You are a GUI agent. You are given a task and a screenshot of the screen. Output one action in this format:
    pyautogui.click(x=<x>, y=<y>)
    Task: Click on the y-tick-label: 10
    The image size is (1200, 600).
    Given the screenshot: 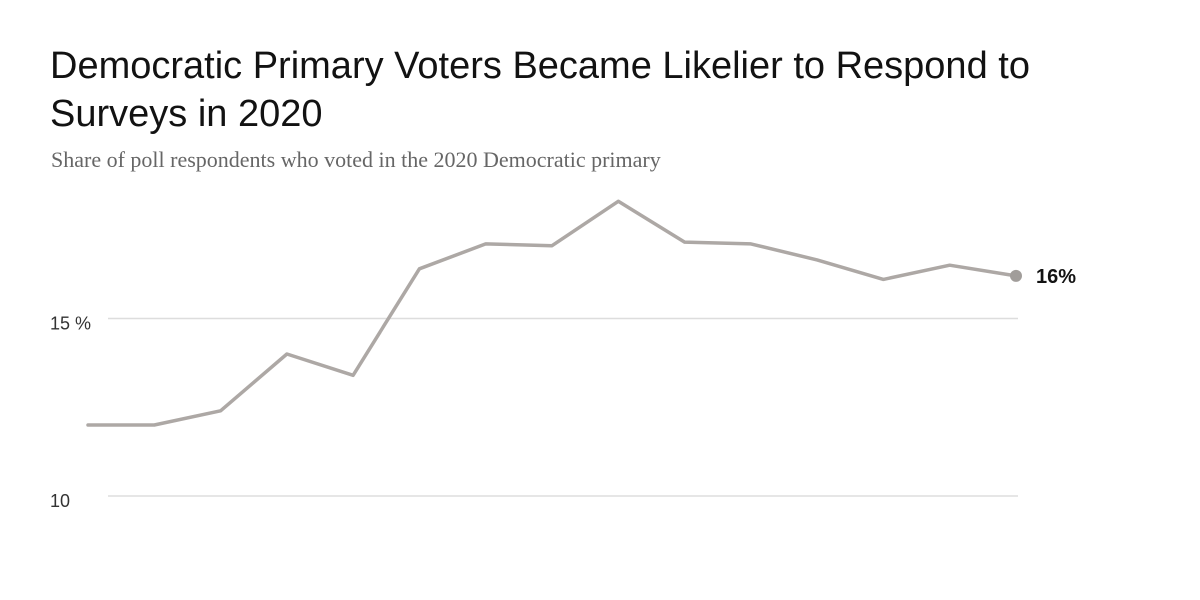 What is the action you would take?
    pyautogui.click(x=60, y=501)
    